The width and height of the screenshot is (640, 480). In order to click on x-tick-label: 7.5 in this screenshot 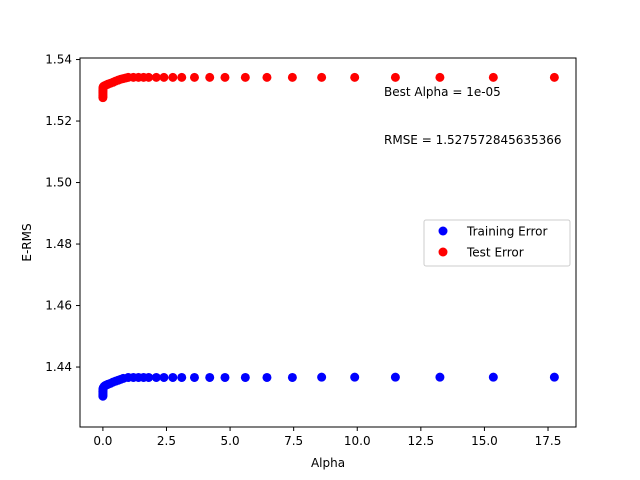, I will do `click(293, 441)`.